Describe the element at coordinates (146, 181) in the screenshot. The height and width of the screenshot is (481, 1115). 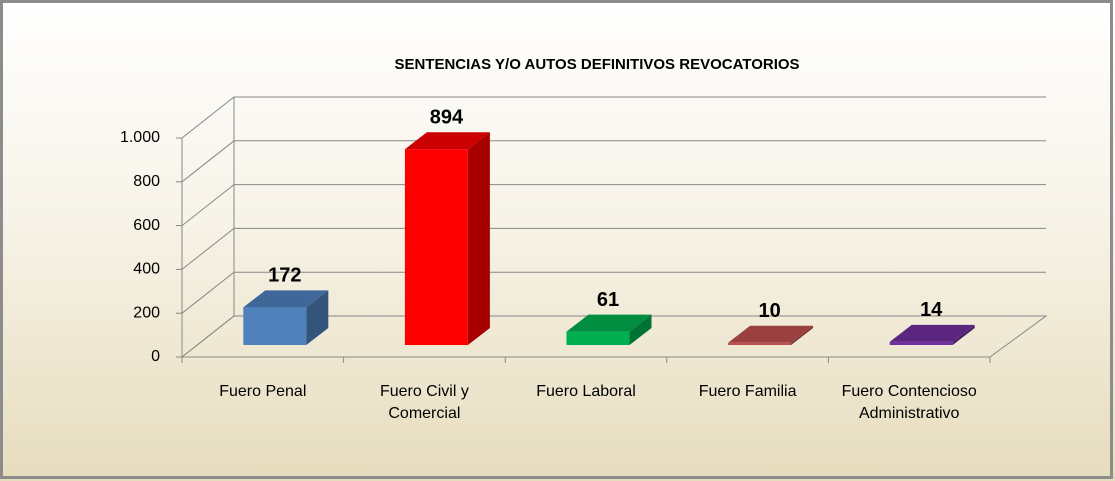
I see `y-tick-label: 800` at that location.